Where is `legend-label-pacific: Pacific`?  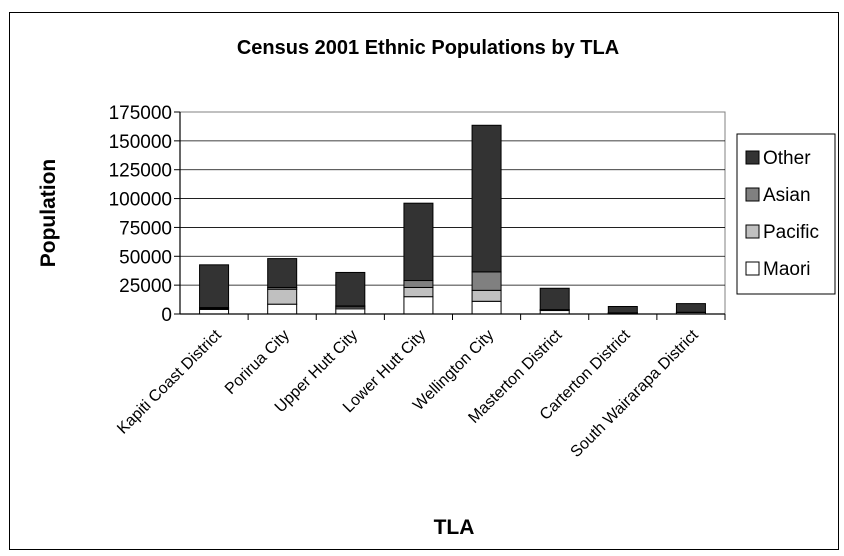 legend-label-pacific: Pacific is located at coordinates (791, 232).